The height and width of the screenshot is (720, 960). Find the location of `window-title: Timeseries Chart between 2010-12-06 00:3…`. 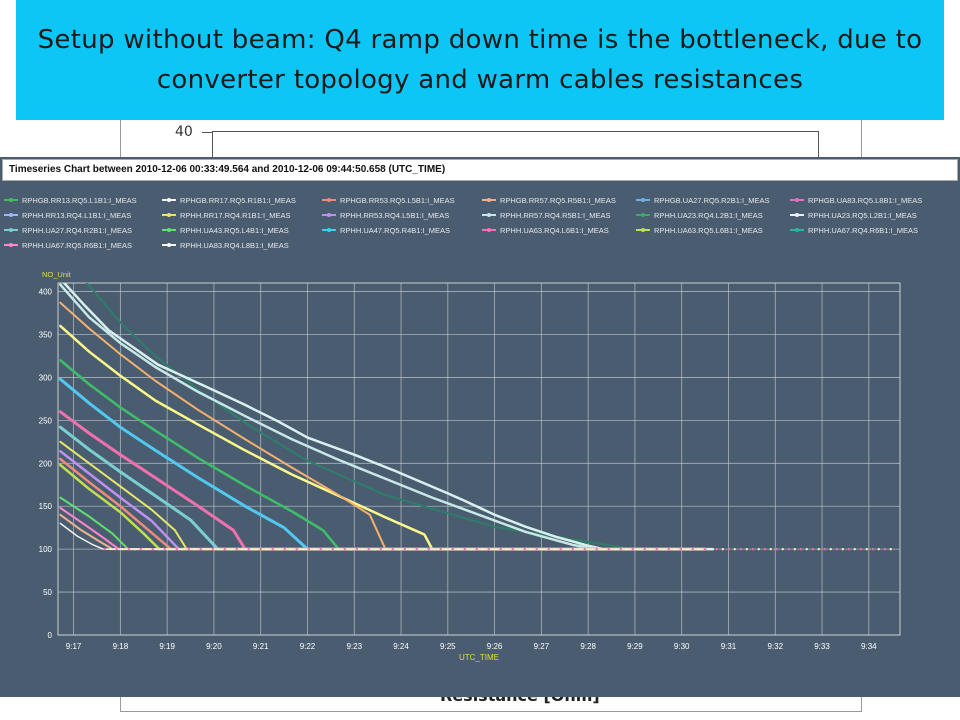

window-title: Timeseries Chart between 2010-12-06 00:3… is located at coordinates (227, 169).